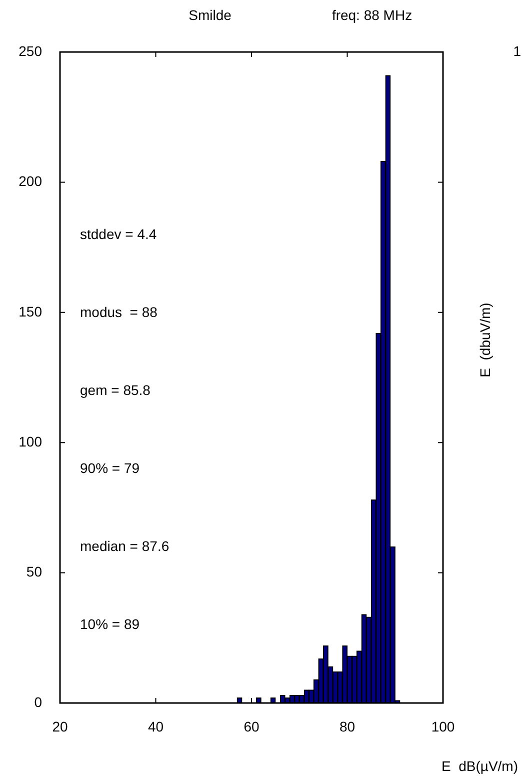 This screenshot has height=783, width=522. I want to click on chart-subtitle: freq: 88 MHz, so click(372, 14).